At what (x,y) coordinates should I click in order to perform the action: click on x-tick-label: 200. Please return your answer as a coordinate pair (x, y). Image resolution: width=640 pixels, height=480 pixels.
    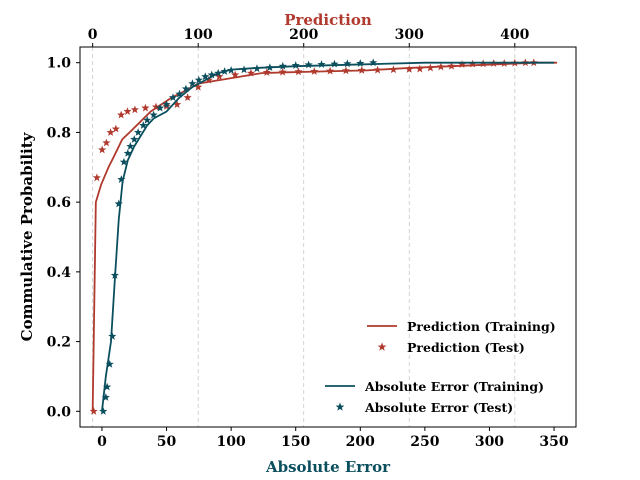
    Looking at the image, I should click on (360, 442).